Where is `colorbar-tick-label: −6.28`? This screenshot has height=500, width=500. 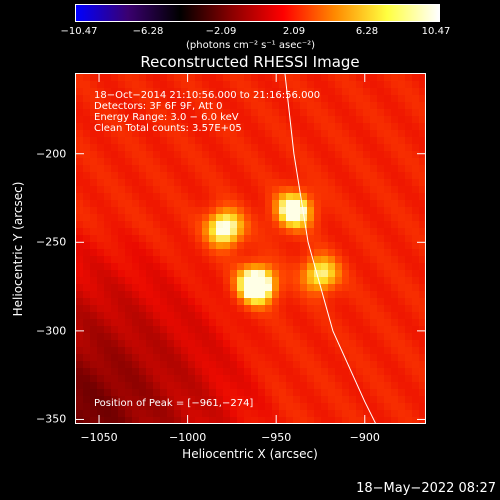 colorbar-tick-label: −6.28 is located at coordinates (148, 31).